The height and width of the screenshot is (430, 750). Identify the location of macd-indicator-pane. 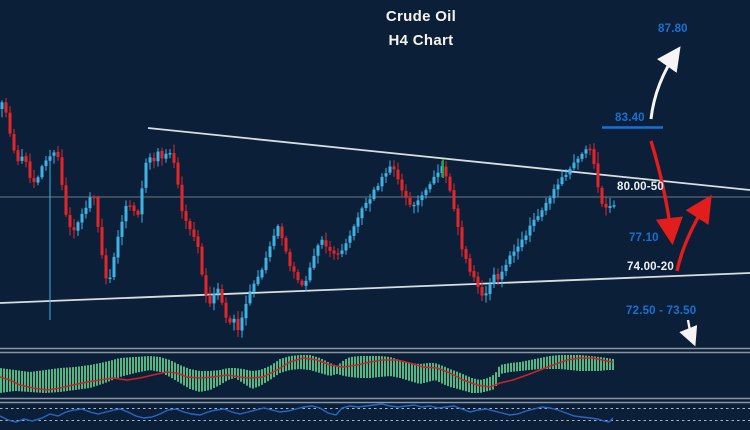
(307, 374).